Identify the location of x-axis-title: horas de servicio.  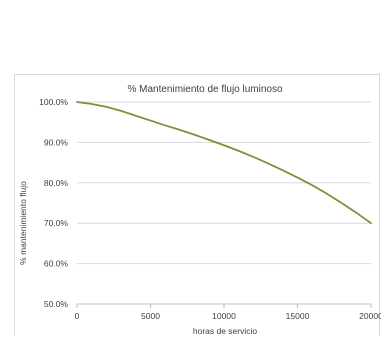
(225, 331).